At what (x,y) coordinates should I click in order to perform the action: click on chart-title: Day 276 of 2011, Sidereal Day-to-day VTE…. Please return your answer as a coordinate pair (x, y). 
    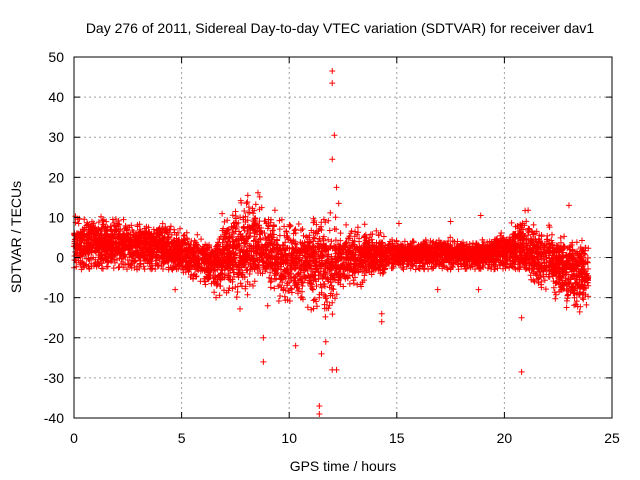
    Looking at the image, I should click on (340, 28).